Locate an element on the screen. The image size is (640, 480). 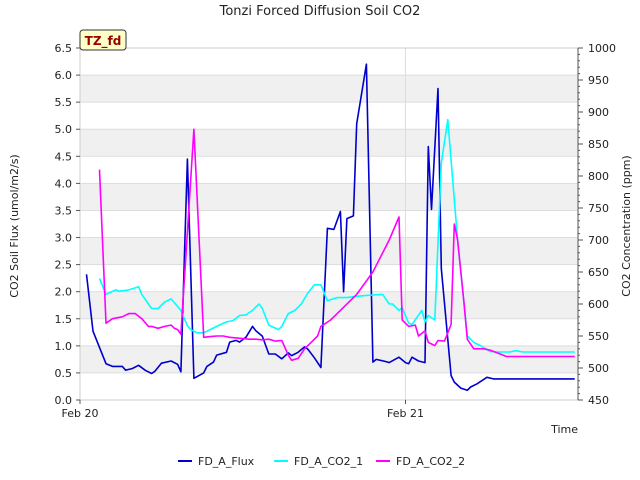
right-tick-label: 600 is located at coordinates (598, 304).